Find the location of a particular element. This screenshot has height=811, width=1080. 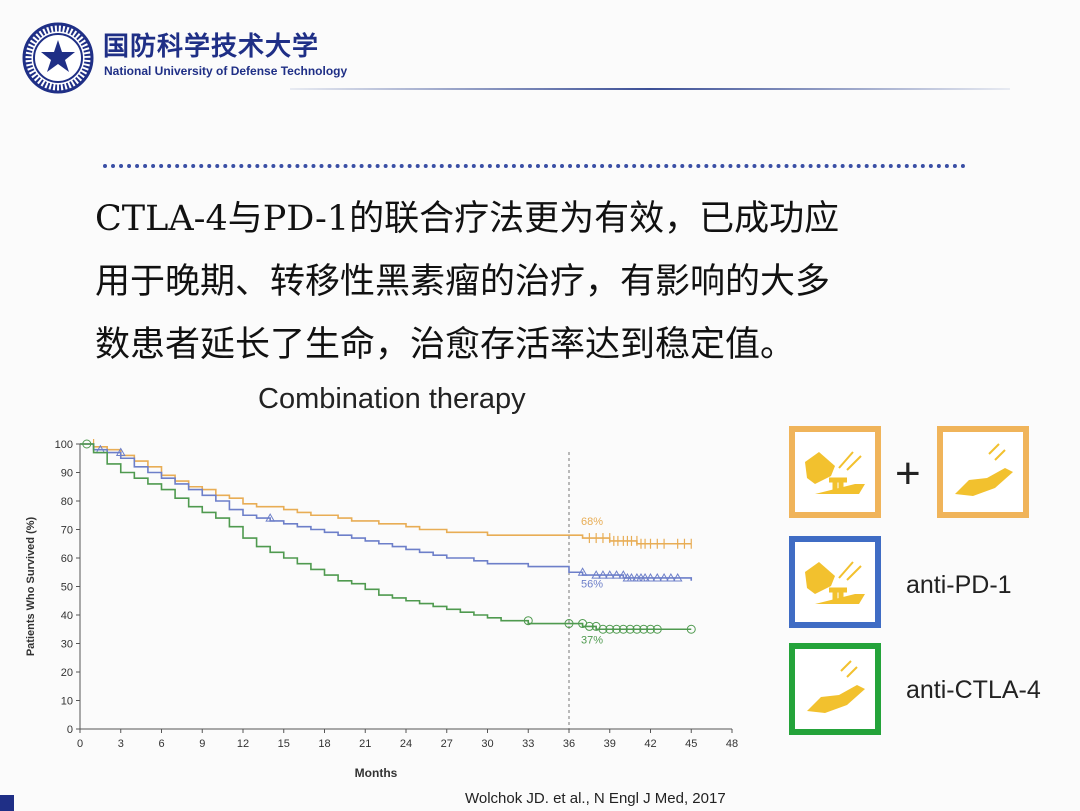

legend-combination-pd1-box is located at coordinates (835, 472).